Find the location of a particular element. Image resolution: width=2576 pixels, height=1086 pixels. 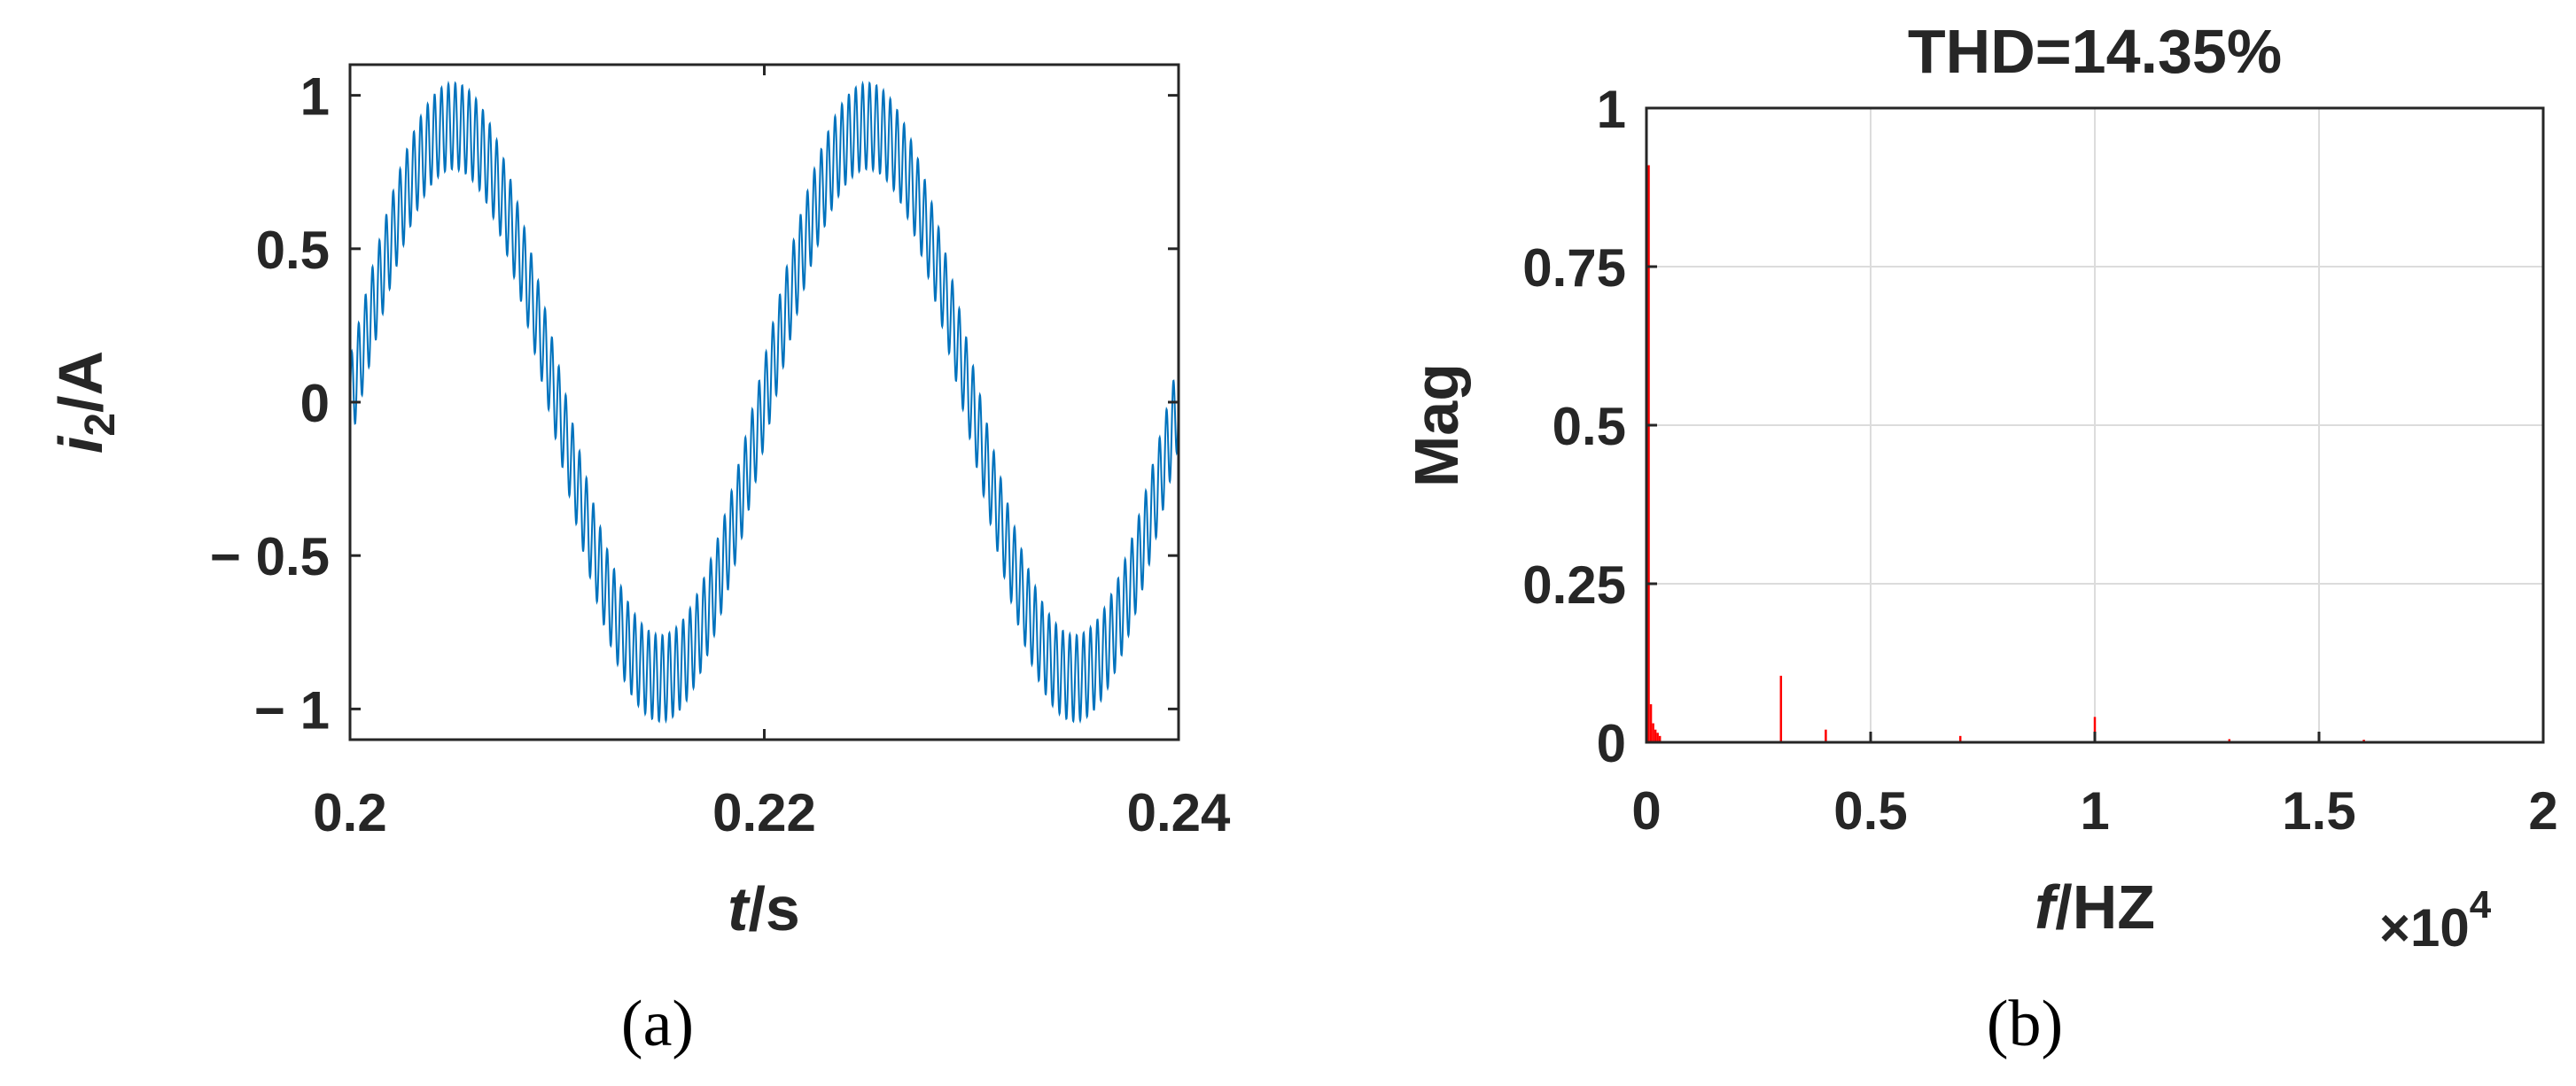

y-tick-label-a: − 0.5 is located at coordinates (270, 556).